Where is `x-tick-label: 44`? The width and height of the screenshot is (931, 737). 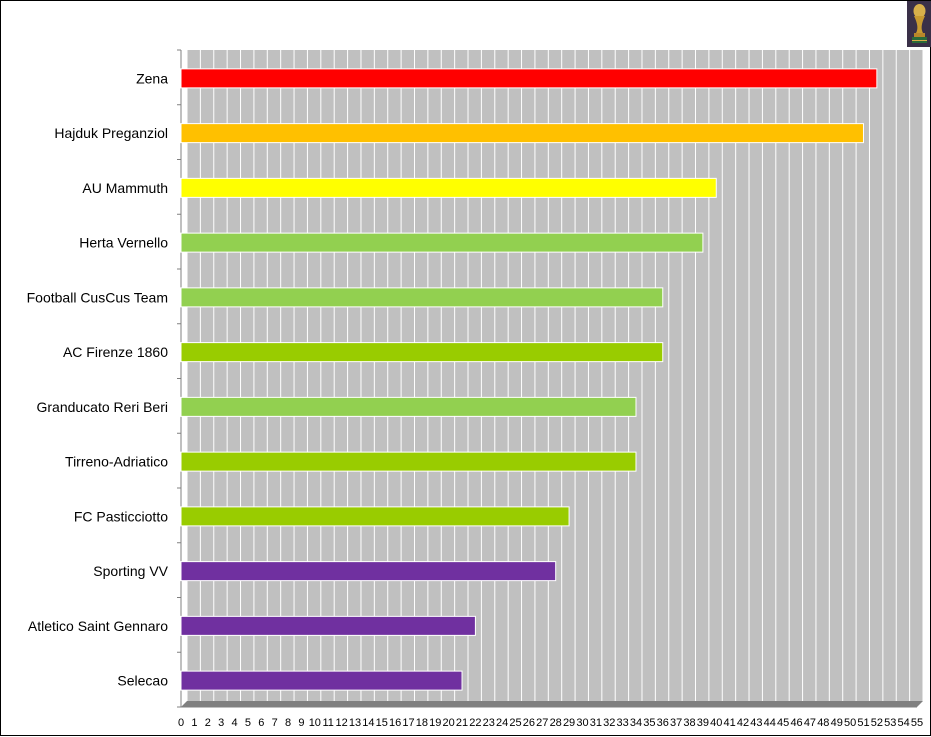
x-tick-label: 44 is located at coordinates (770, 723).